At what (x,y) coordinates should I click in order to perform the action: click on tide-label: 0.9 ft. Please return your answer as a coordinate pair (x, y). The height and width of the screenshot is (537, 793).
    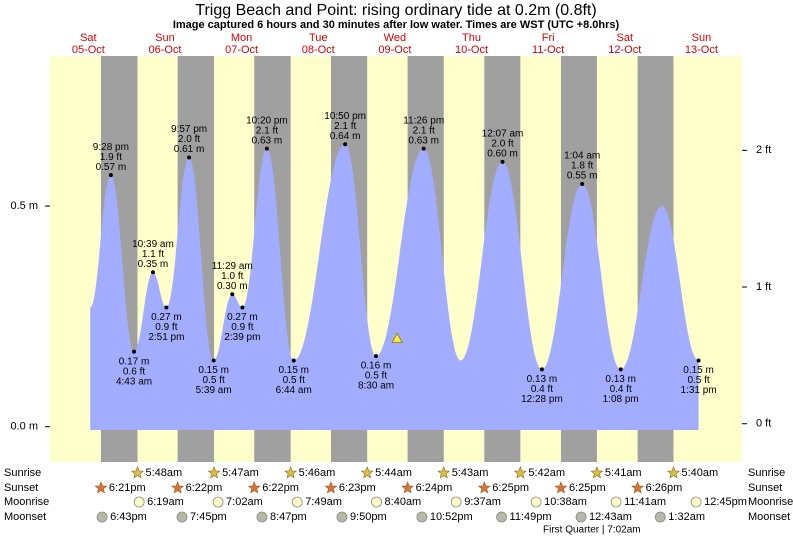
    Looking at the image, I should click on (166, 327).